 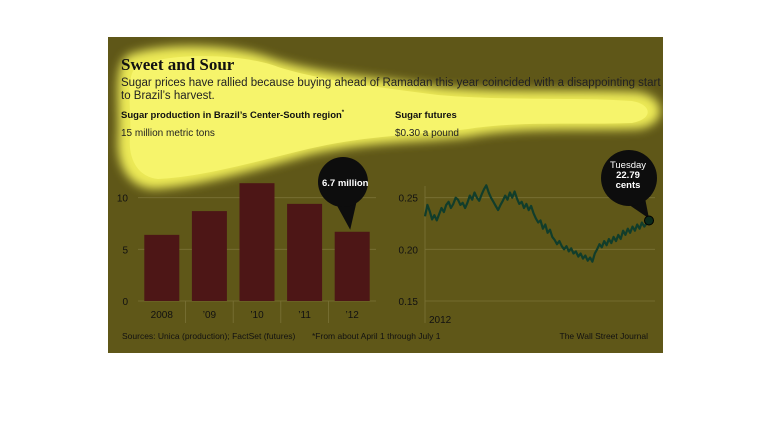 What do you see at coordinates (162, 315) in the screenshot?
I see `bar-x-tick-label: 2008` at bounding box center [162, 315].